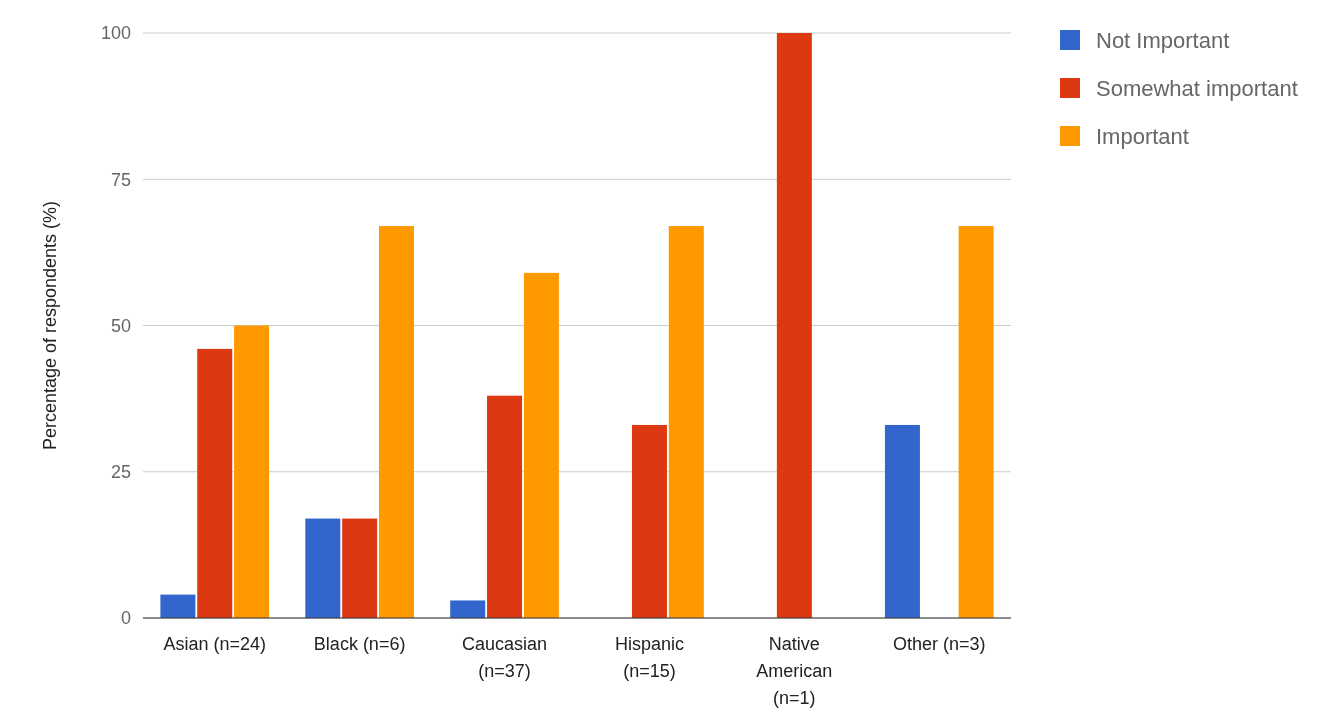 Image resolution: width=1323 pixels, height=716 pixels. Describe the element at coordinates (1142, 136) in the screenshot. I see `legend-label: Important` at that location.